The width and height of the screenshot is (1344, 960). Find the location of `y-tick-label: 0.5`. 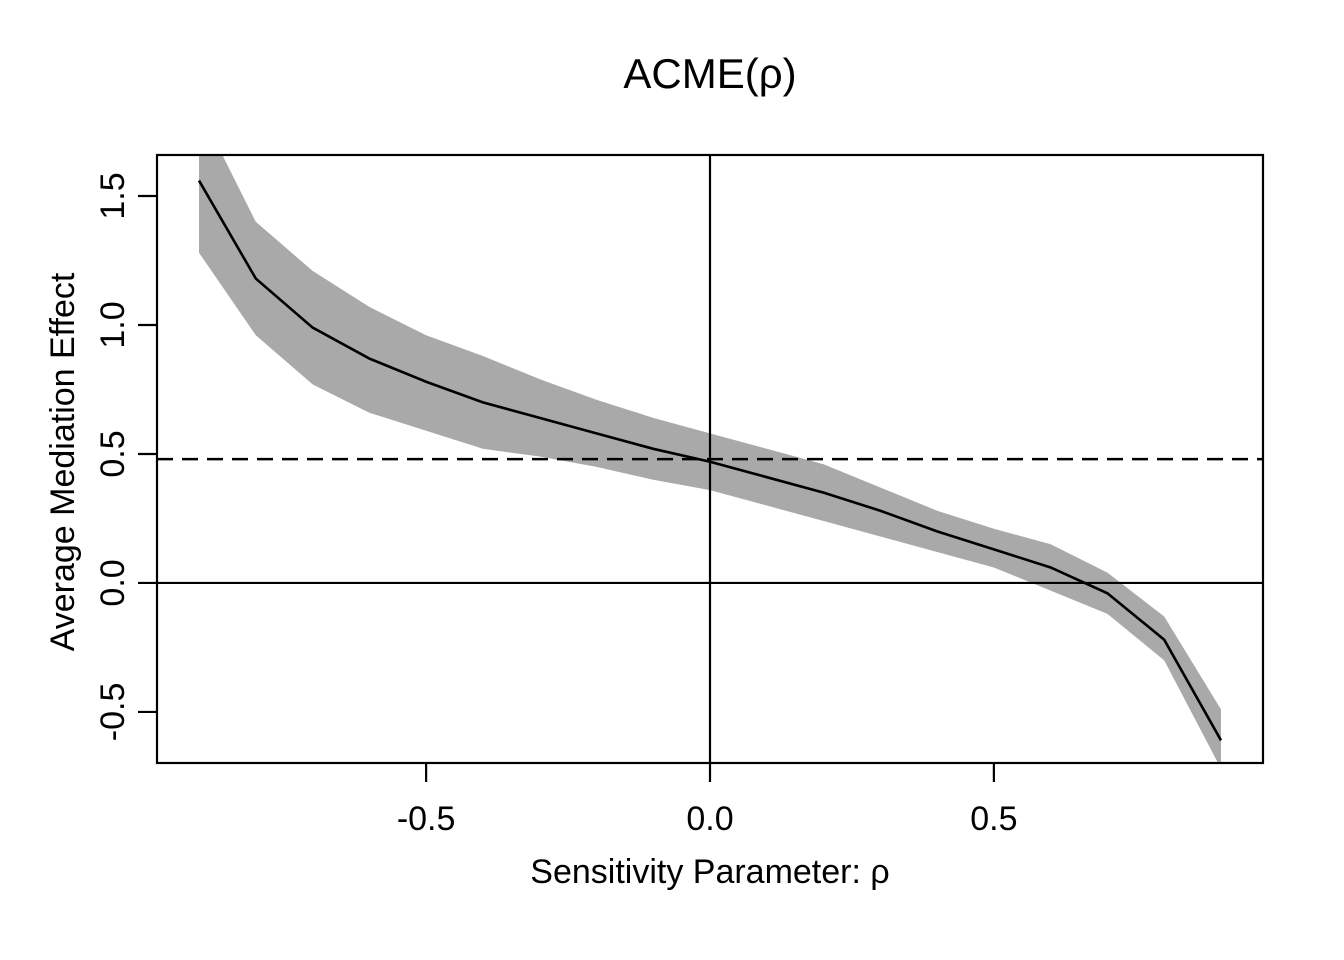

y-tick-label: 0.5 is located at coordinates (113, 453).